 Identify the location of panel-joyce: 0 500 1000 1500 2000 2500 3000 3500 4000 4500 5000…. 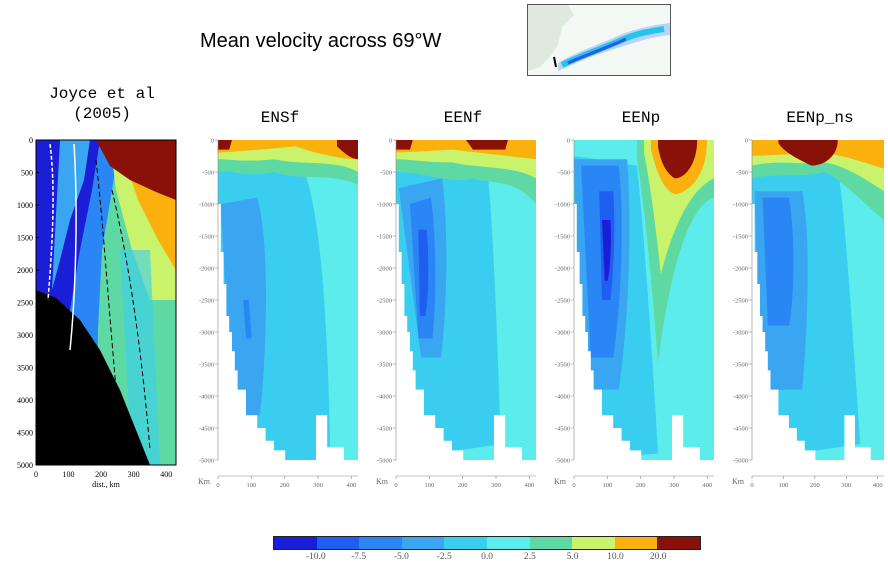
(90, 317).